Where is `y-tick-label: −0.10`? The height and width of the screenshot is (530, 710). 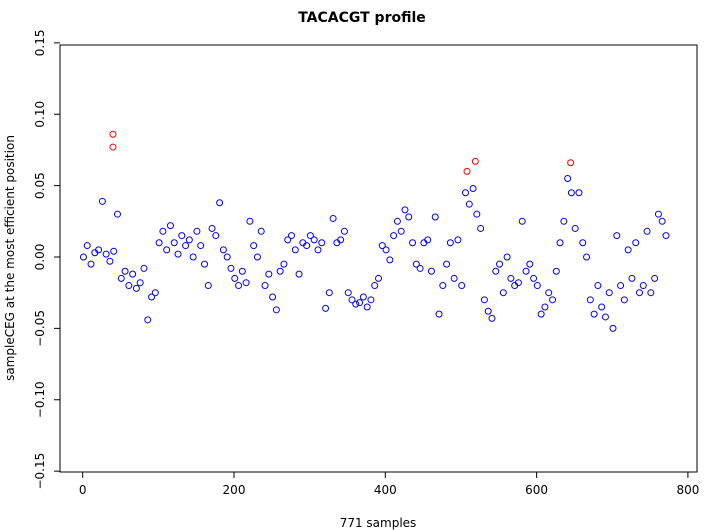
y-tick-label: −0.10 is located at coordinates (40, 399).